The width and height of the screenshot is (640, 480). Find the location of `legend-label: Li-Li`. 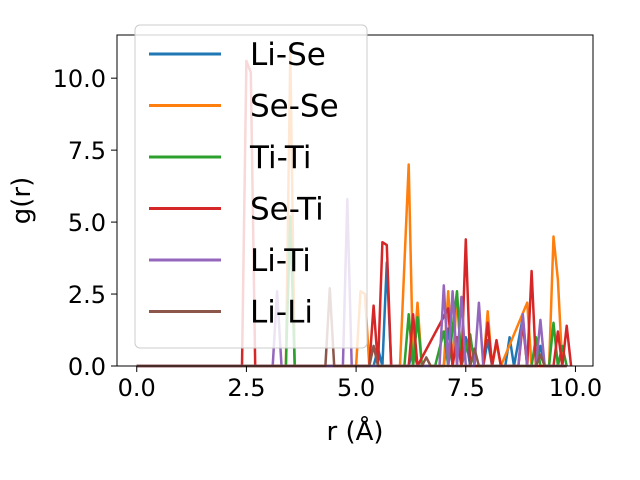

legend-label: Li-Li is located at coordinates (281, 313).